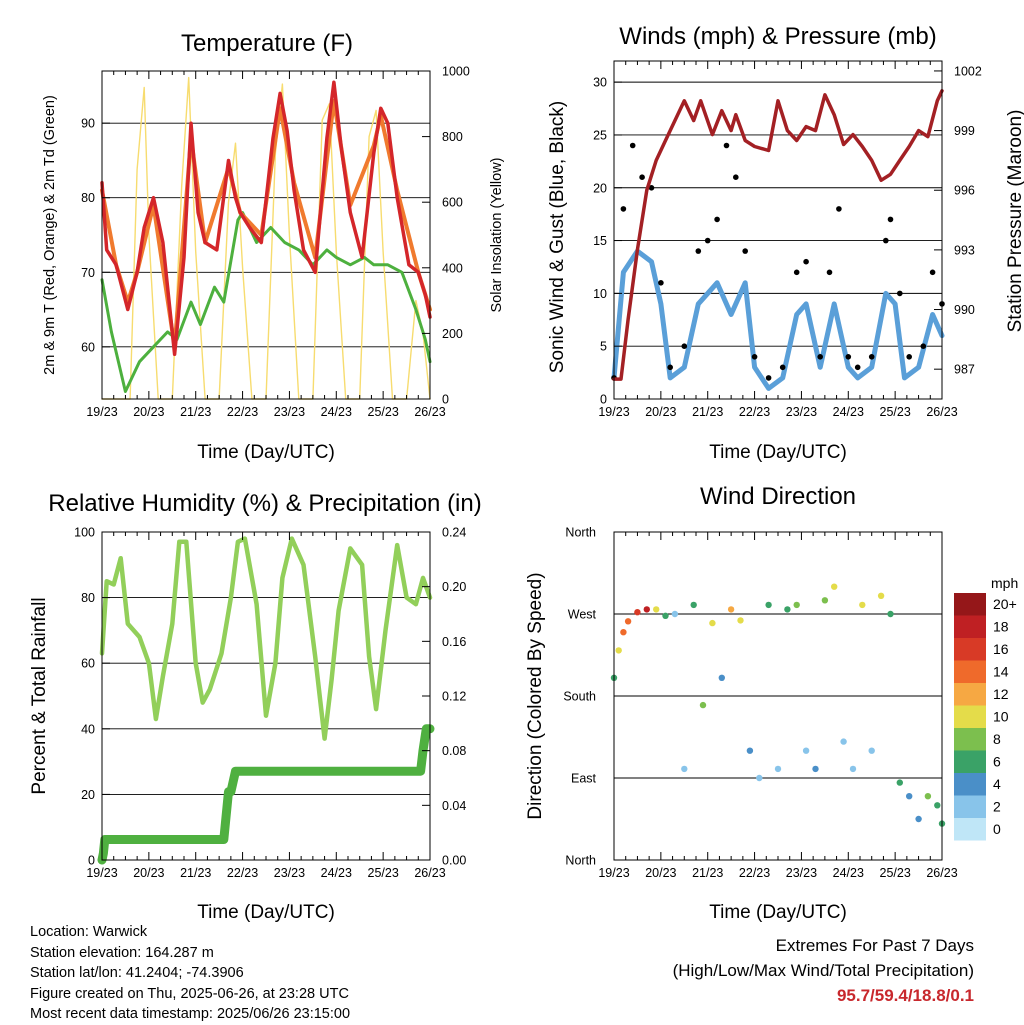  Describe the element at coordinates (997, 762) in the screenshot. I see `colorbar-label: 6` at that location.